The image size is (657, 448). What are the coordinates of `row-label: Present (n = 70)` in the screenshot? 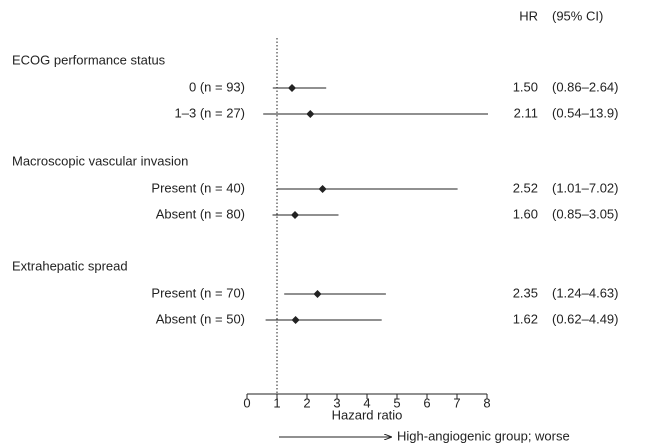 It's located at (198, 292).